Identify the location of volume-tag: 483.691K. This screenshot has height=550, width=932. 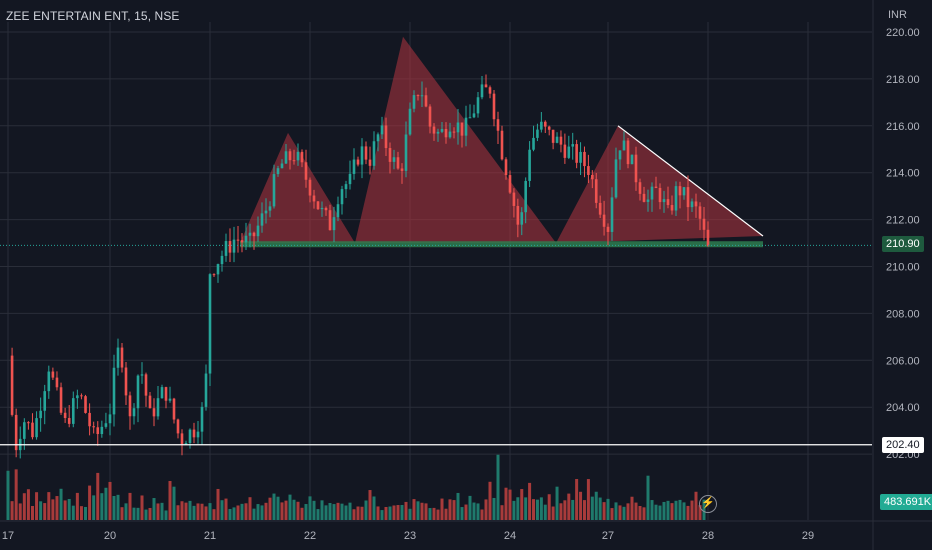
(906, 502).